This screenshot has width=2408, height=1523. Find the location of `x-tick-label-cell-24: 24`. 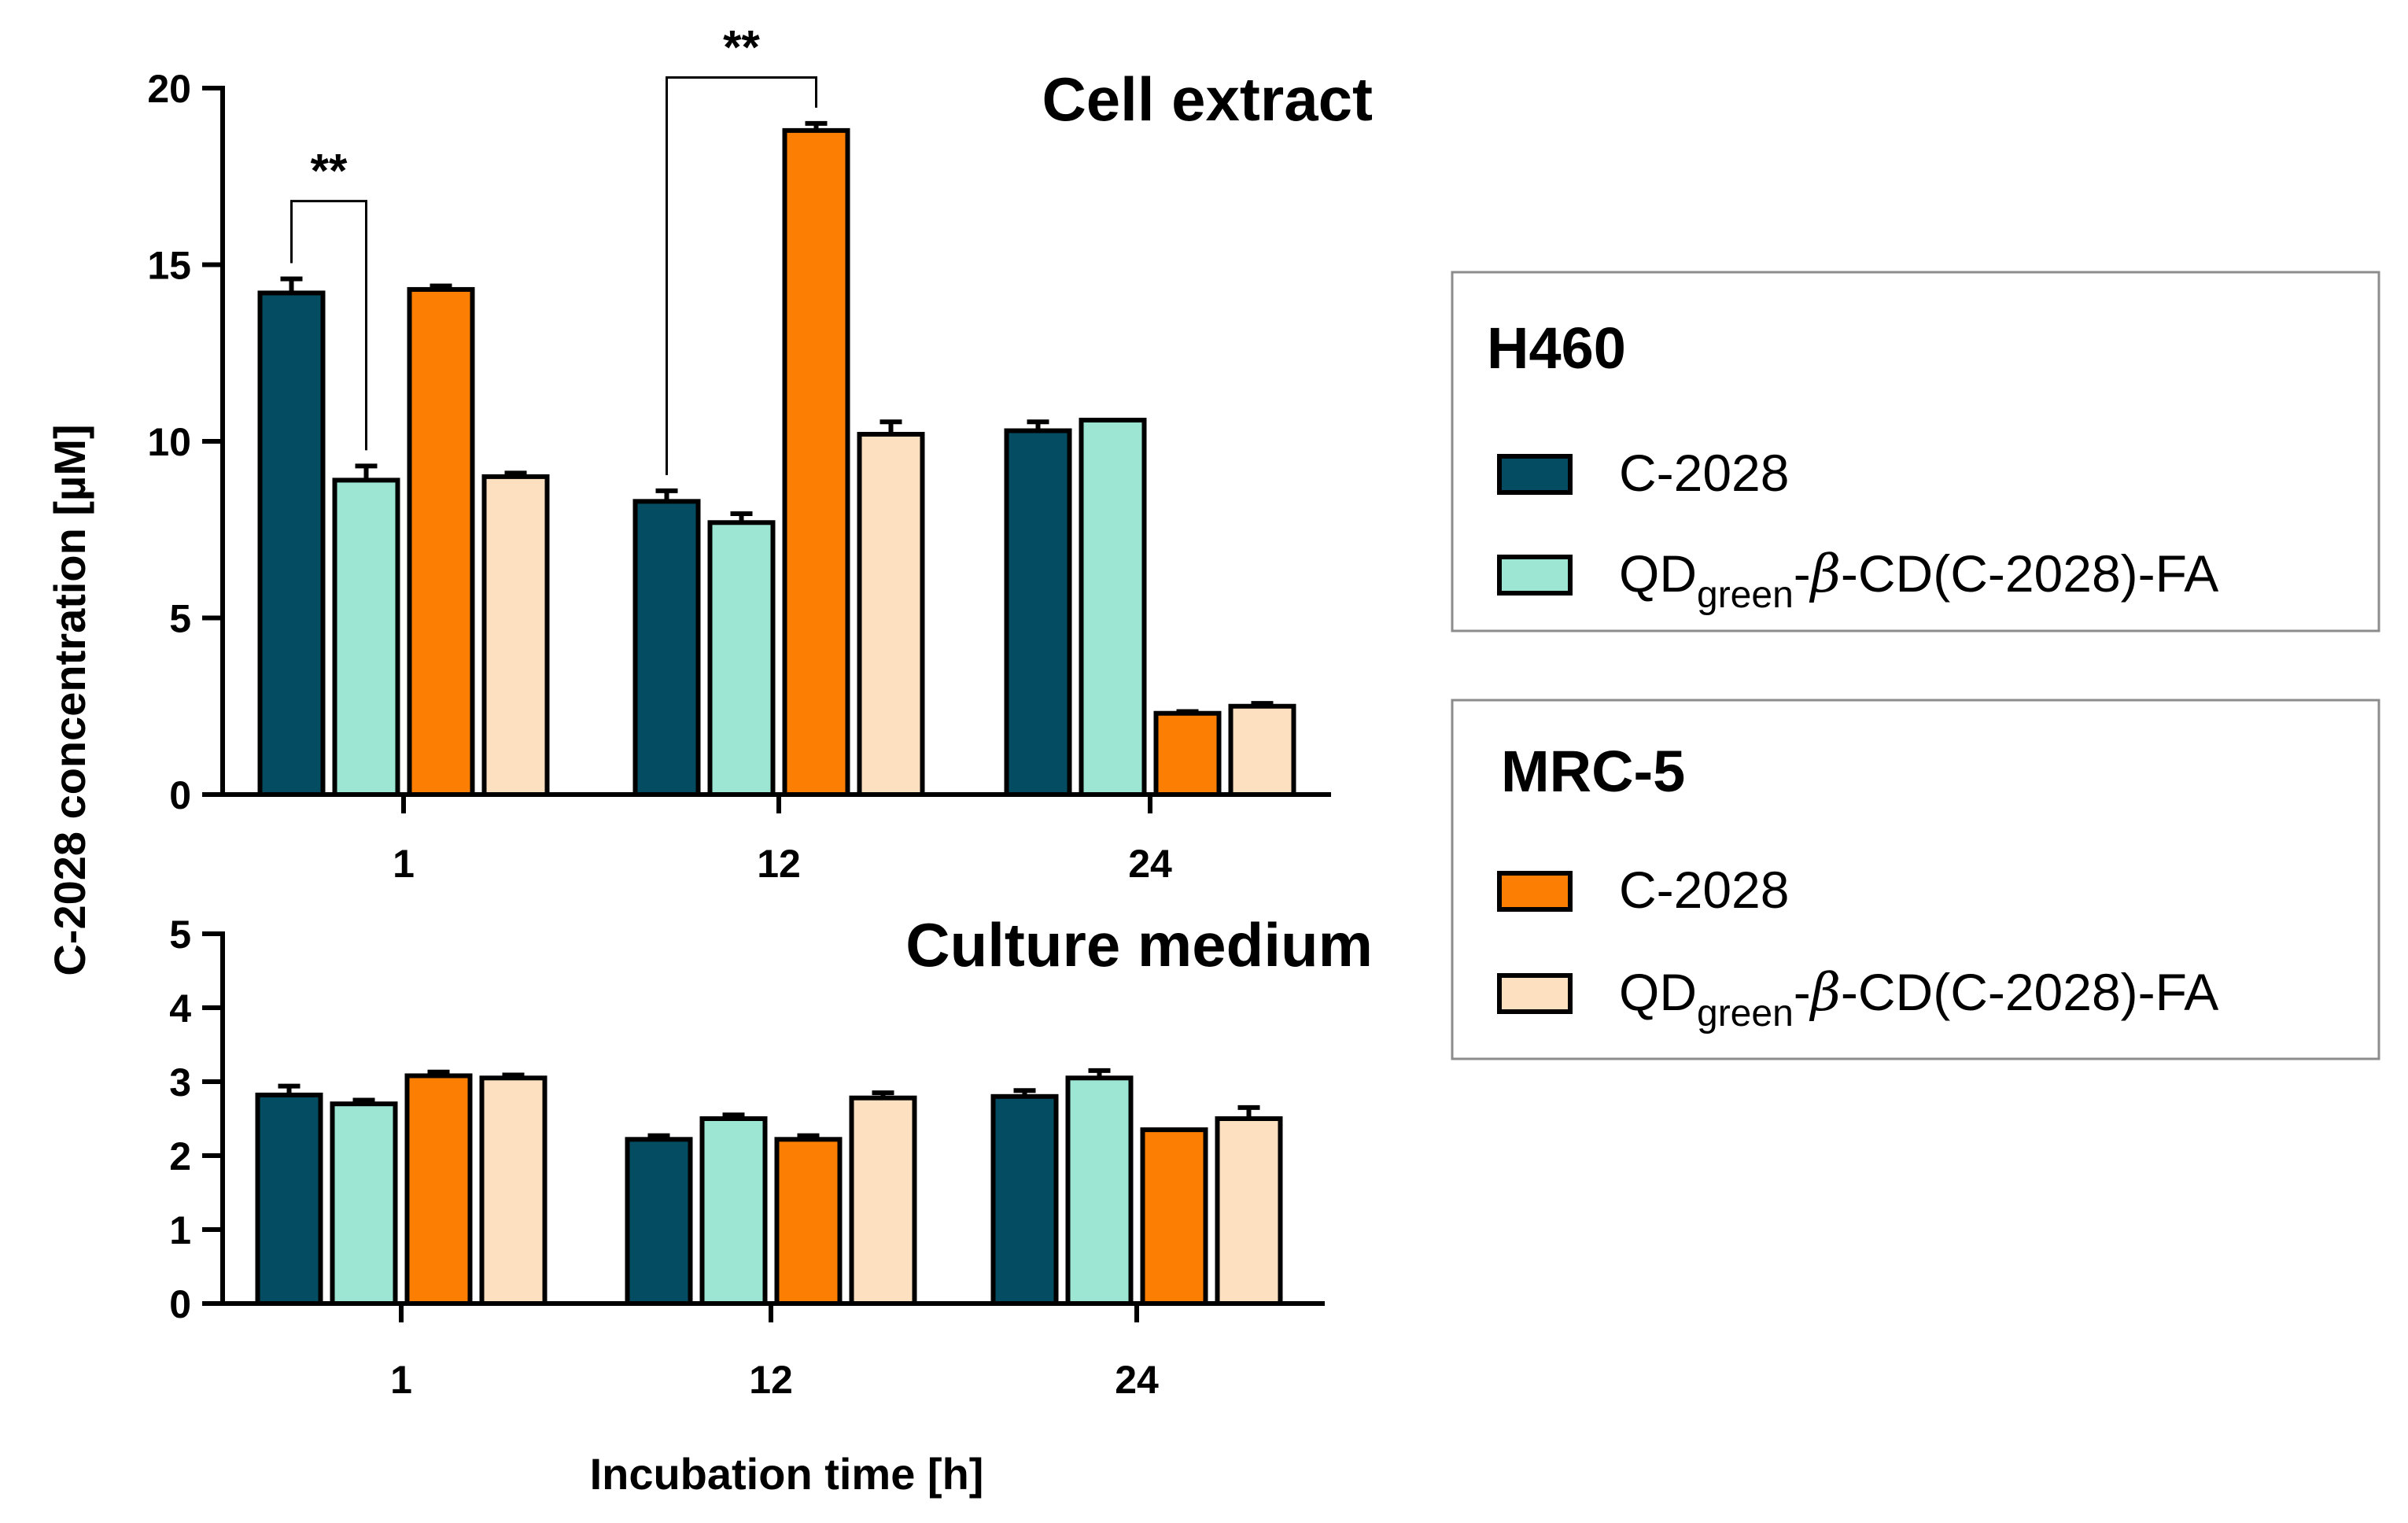

x-tick-label-cell-24: 24 is located at coordinates (1150, 864).